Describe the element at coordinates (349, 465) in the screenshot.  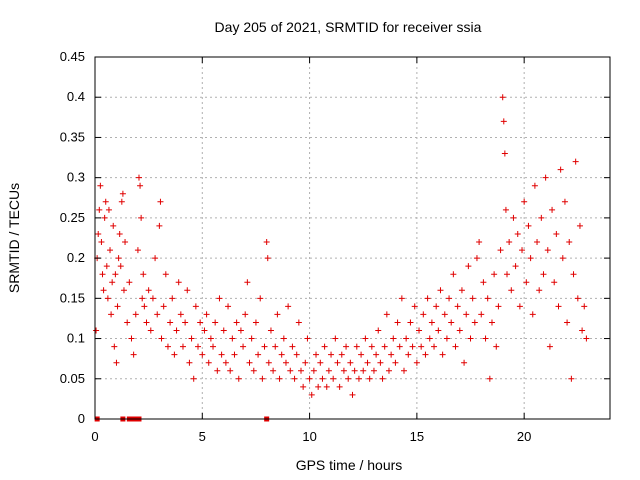
I see `x-axis-label: GPS time / hours` at that location.